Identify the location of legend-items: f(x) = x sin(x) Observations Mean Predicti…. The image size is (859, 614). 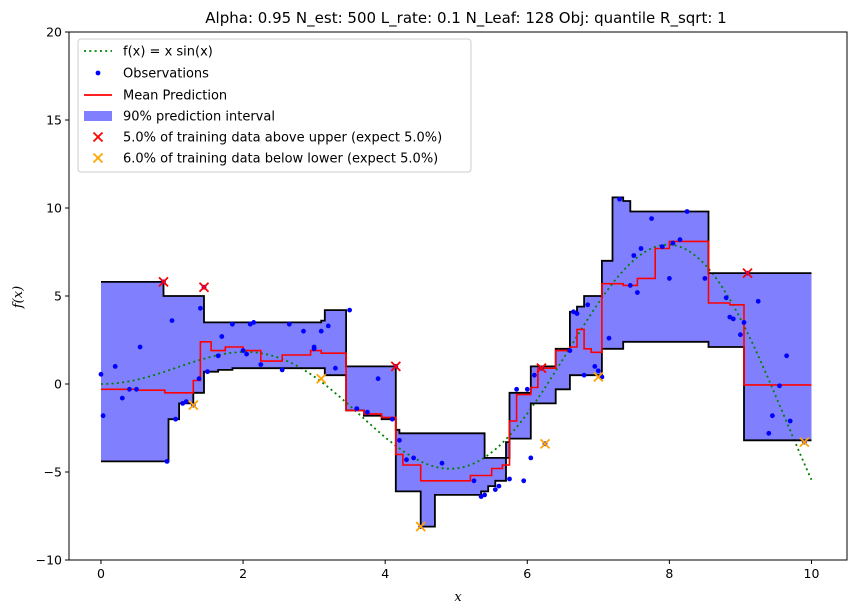
(263, 106).